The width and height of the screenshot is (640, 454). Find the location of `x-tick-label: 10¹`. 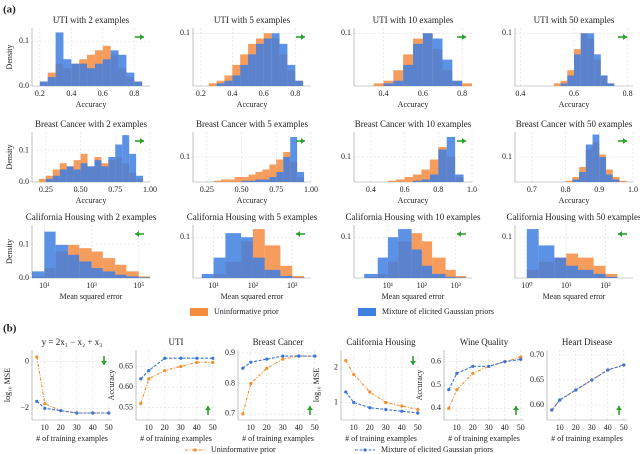

x-tick-label: 10¹ is located at coordinates (213, 285).